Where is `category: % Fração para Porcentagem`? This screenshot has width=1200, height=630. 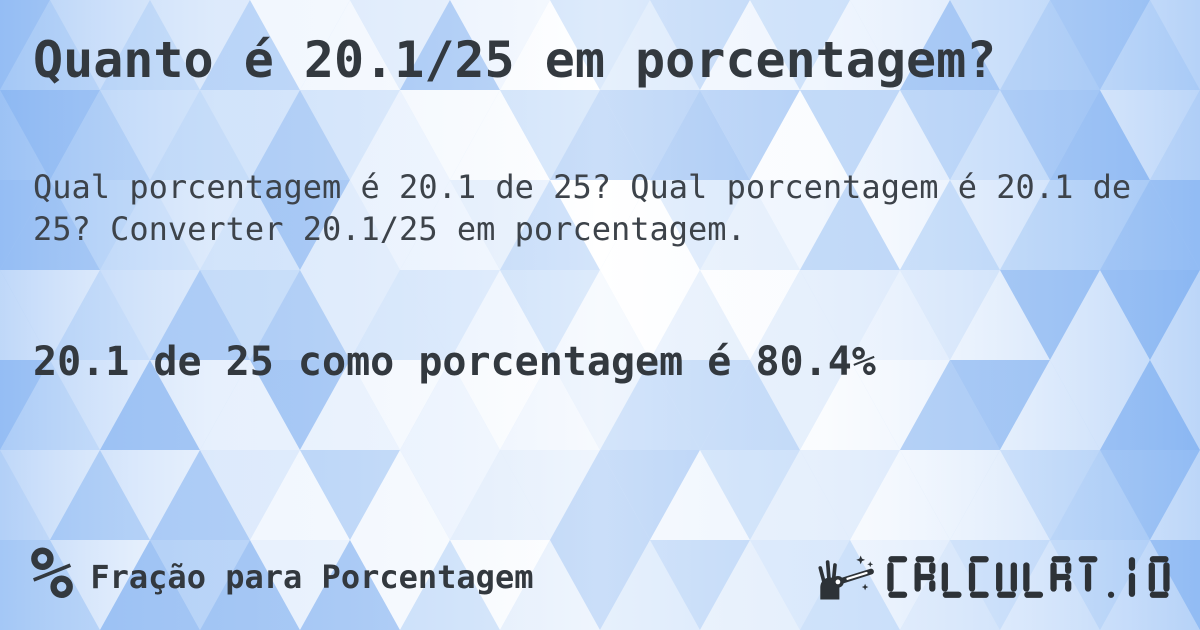
category: % Fração para Porcentagem is located at coordinates (282, 575).